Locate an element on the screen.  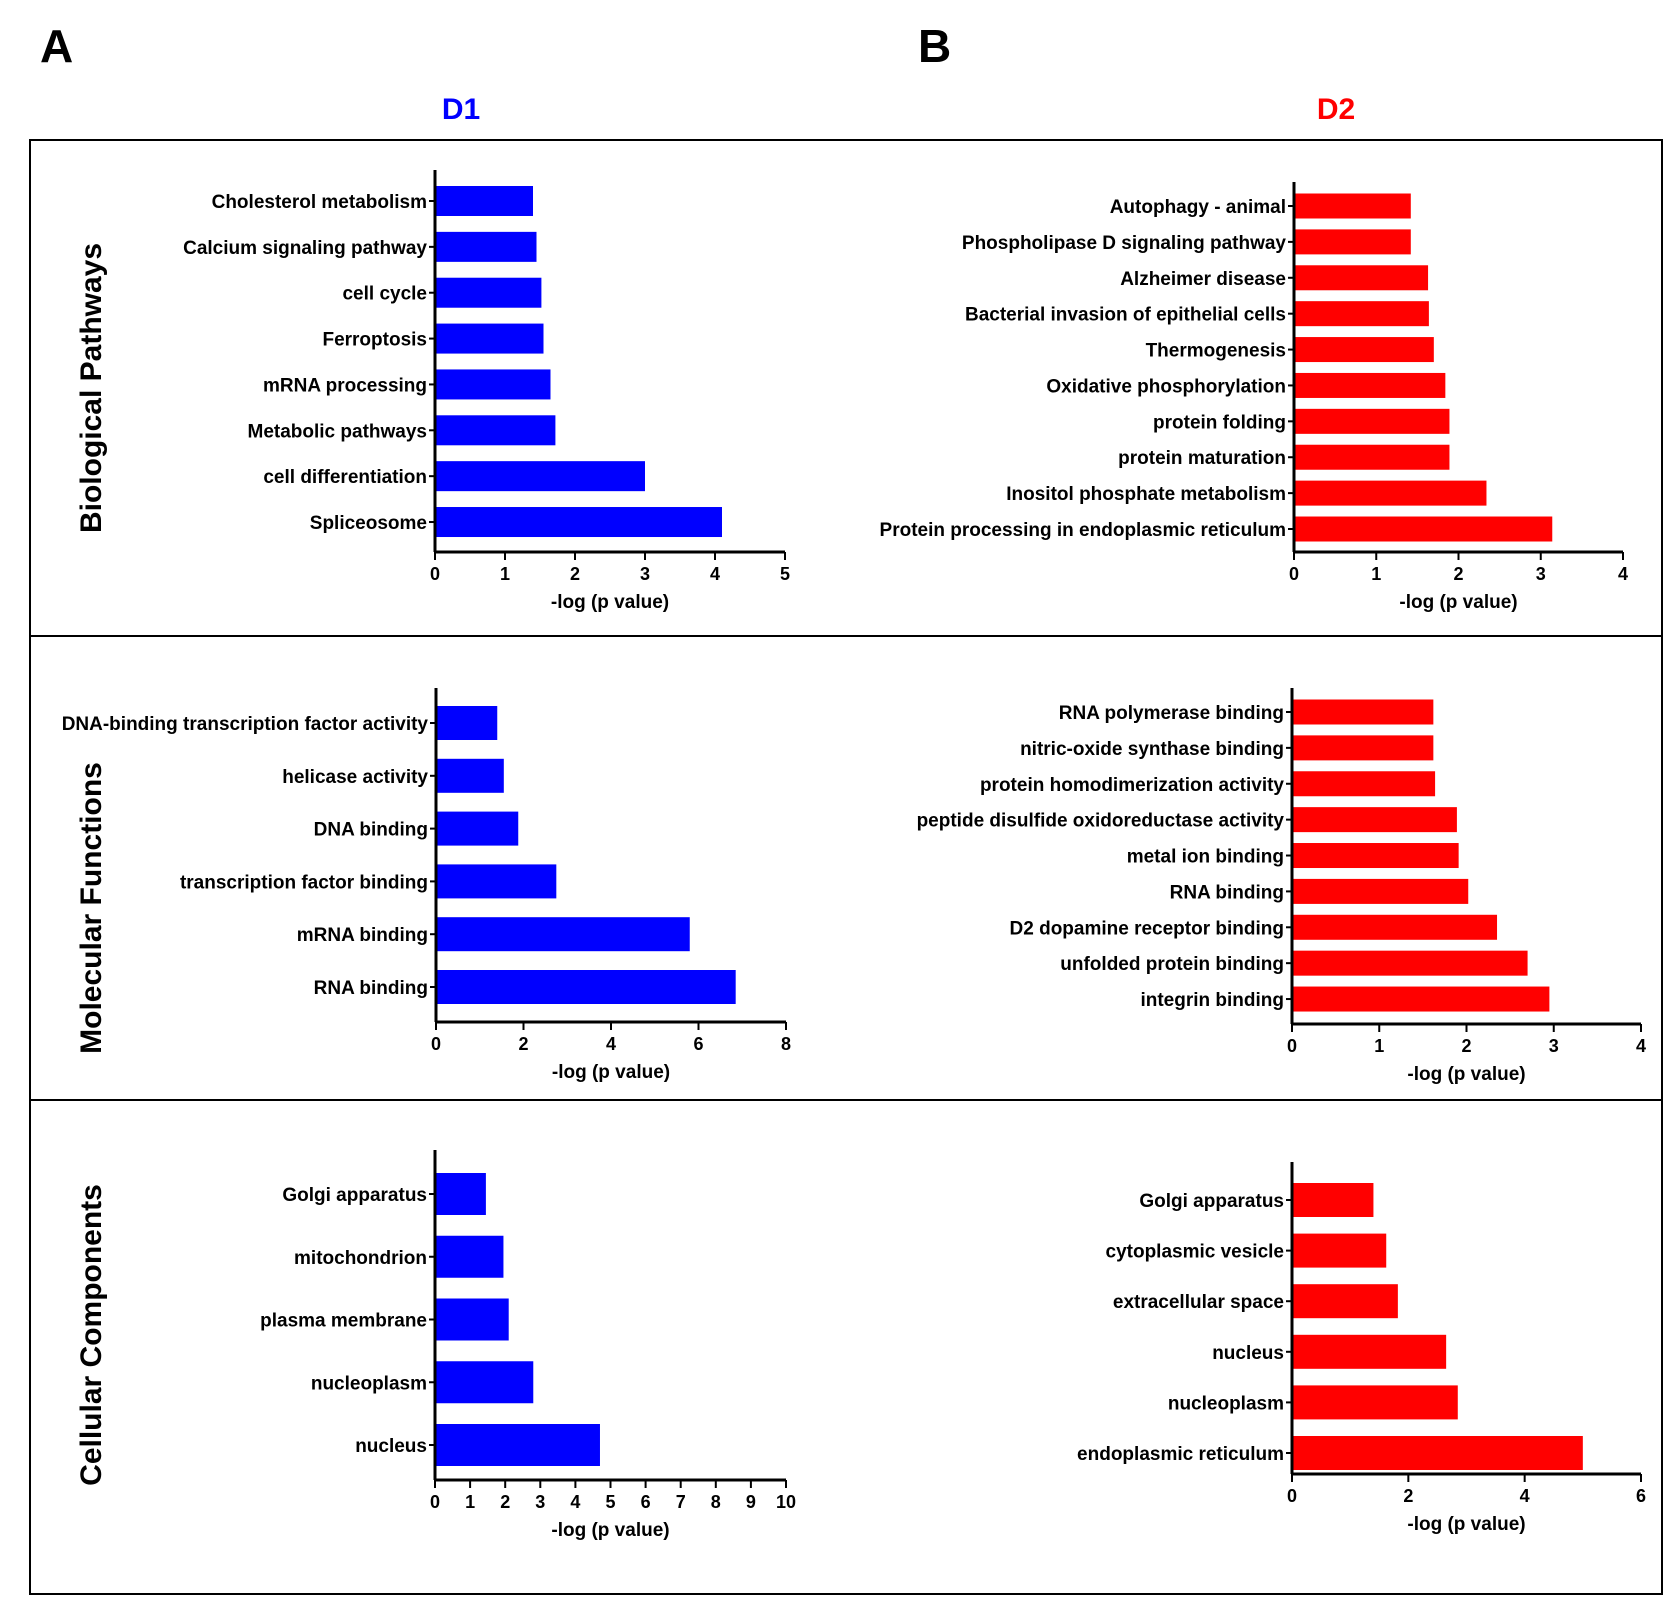
category-label: Golgi apparatus is located at coordinates (354, 1195).